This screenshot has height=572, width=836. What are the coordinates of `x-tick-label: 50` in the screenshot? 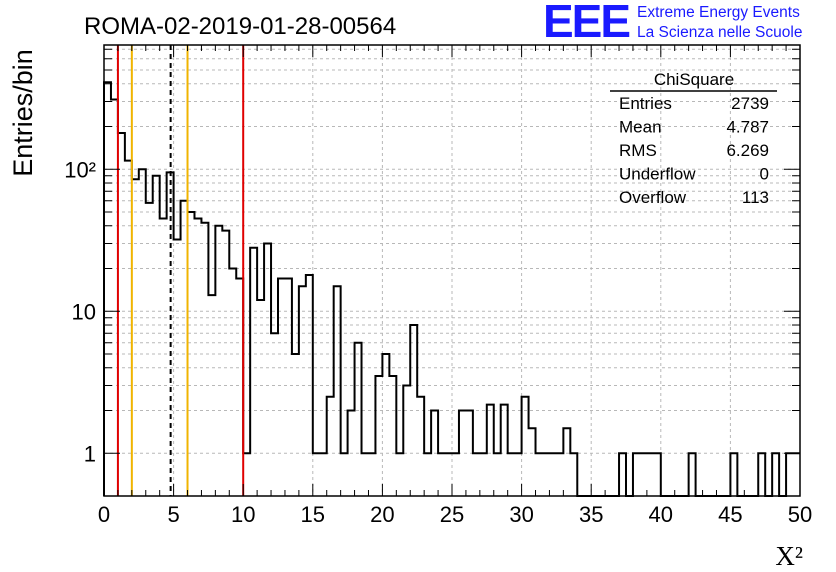 It's located at (800, 514).